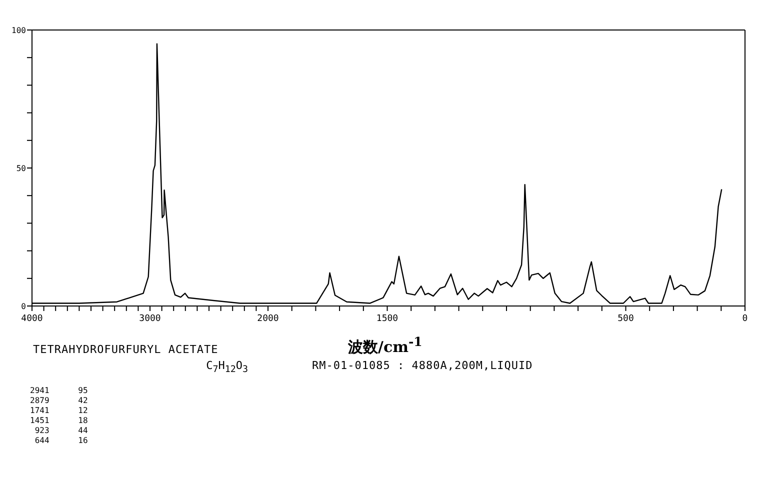  Describe the element at coordinates (19, 30) in the screenshot. I see `y-tick-label: 100` at that location.